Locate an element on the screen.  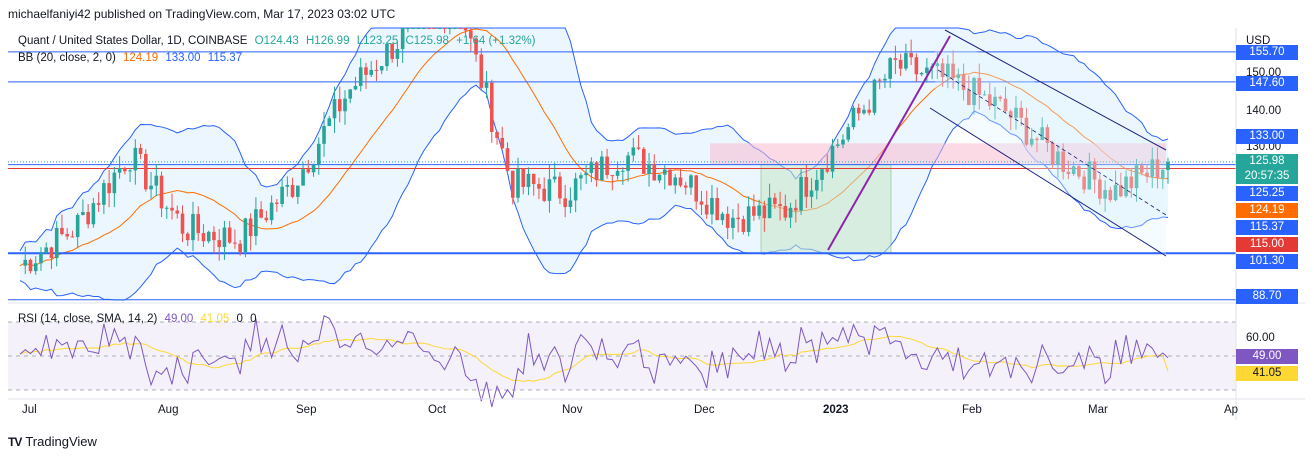
time-label: Nov is located at coordinates (572, 410).